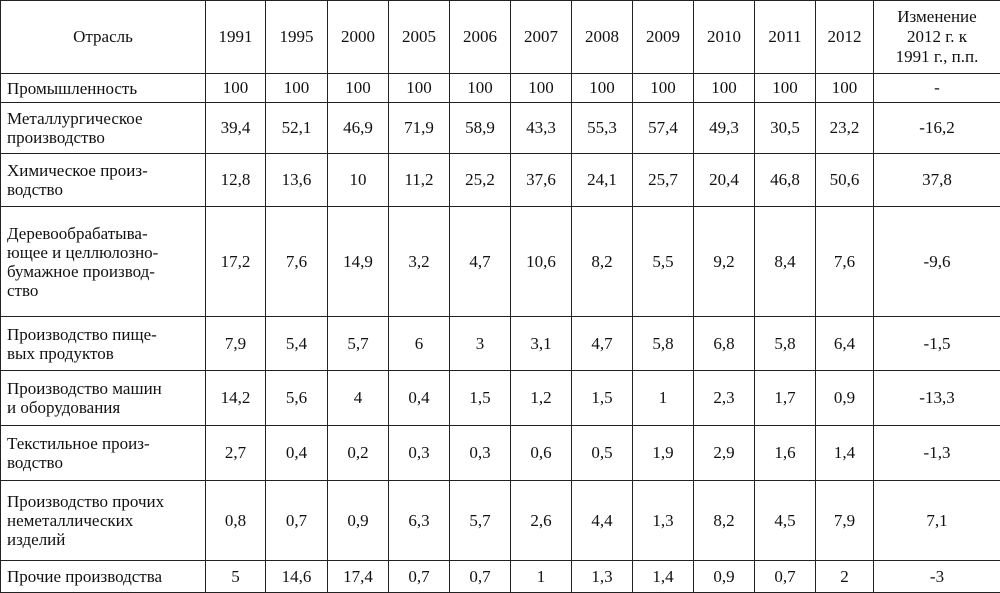 The width and height of the screenshot is (1000, 593). What do you see at coordinates (419, 453) in the screenshot?
I see `value-cell: 0,3` at bounding box center [419, 453].